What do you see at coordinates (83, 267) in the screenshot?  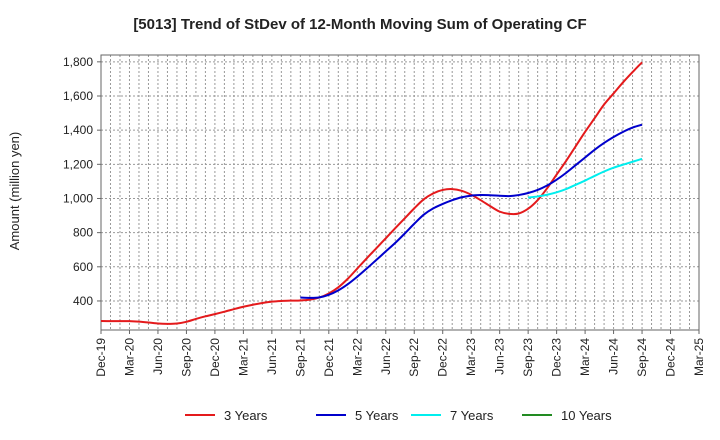 I see `y-tick-label: 600` at bounding box center [83, 267].